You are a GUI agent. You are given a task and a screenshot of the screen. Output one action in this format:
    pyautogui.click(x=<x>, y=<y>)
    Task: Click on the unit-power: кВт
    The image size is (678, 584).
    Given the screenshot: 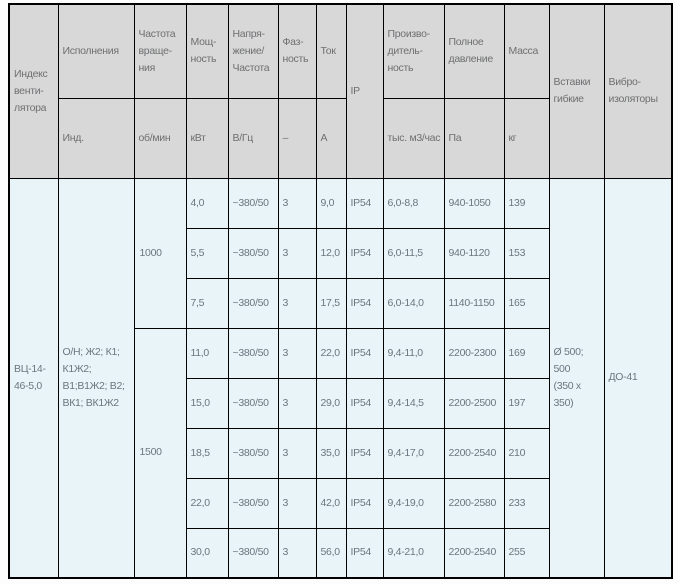 What is the action you would take?
    pyautogui.click(x=207, y=138)
    